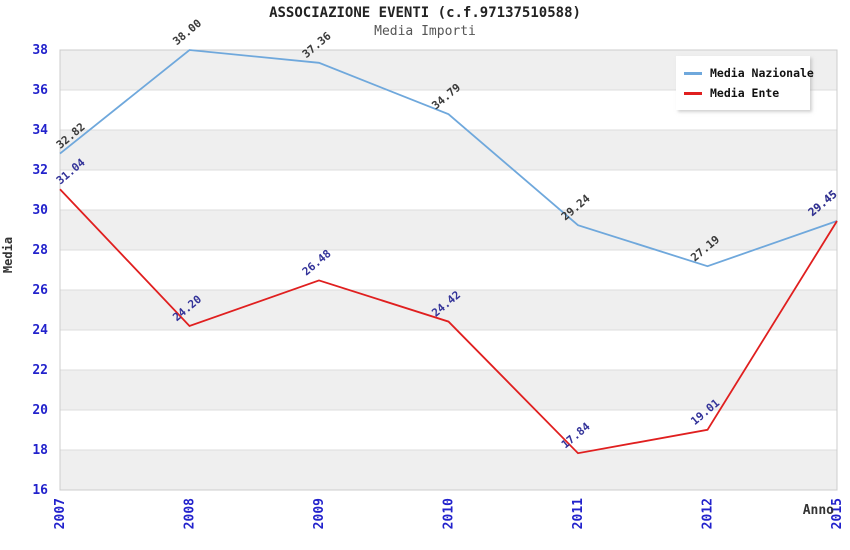 The width and height of the screenshot is (850, 550). I want to click on x-tick-label: 2007, so click(60, 513).